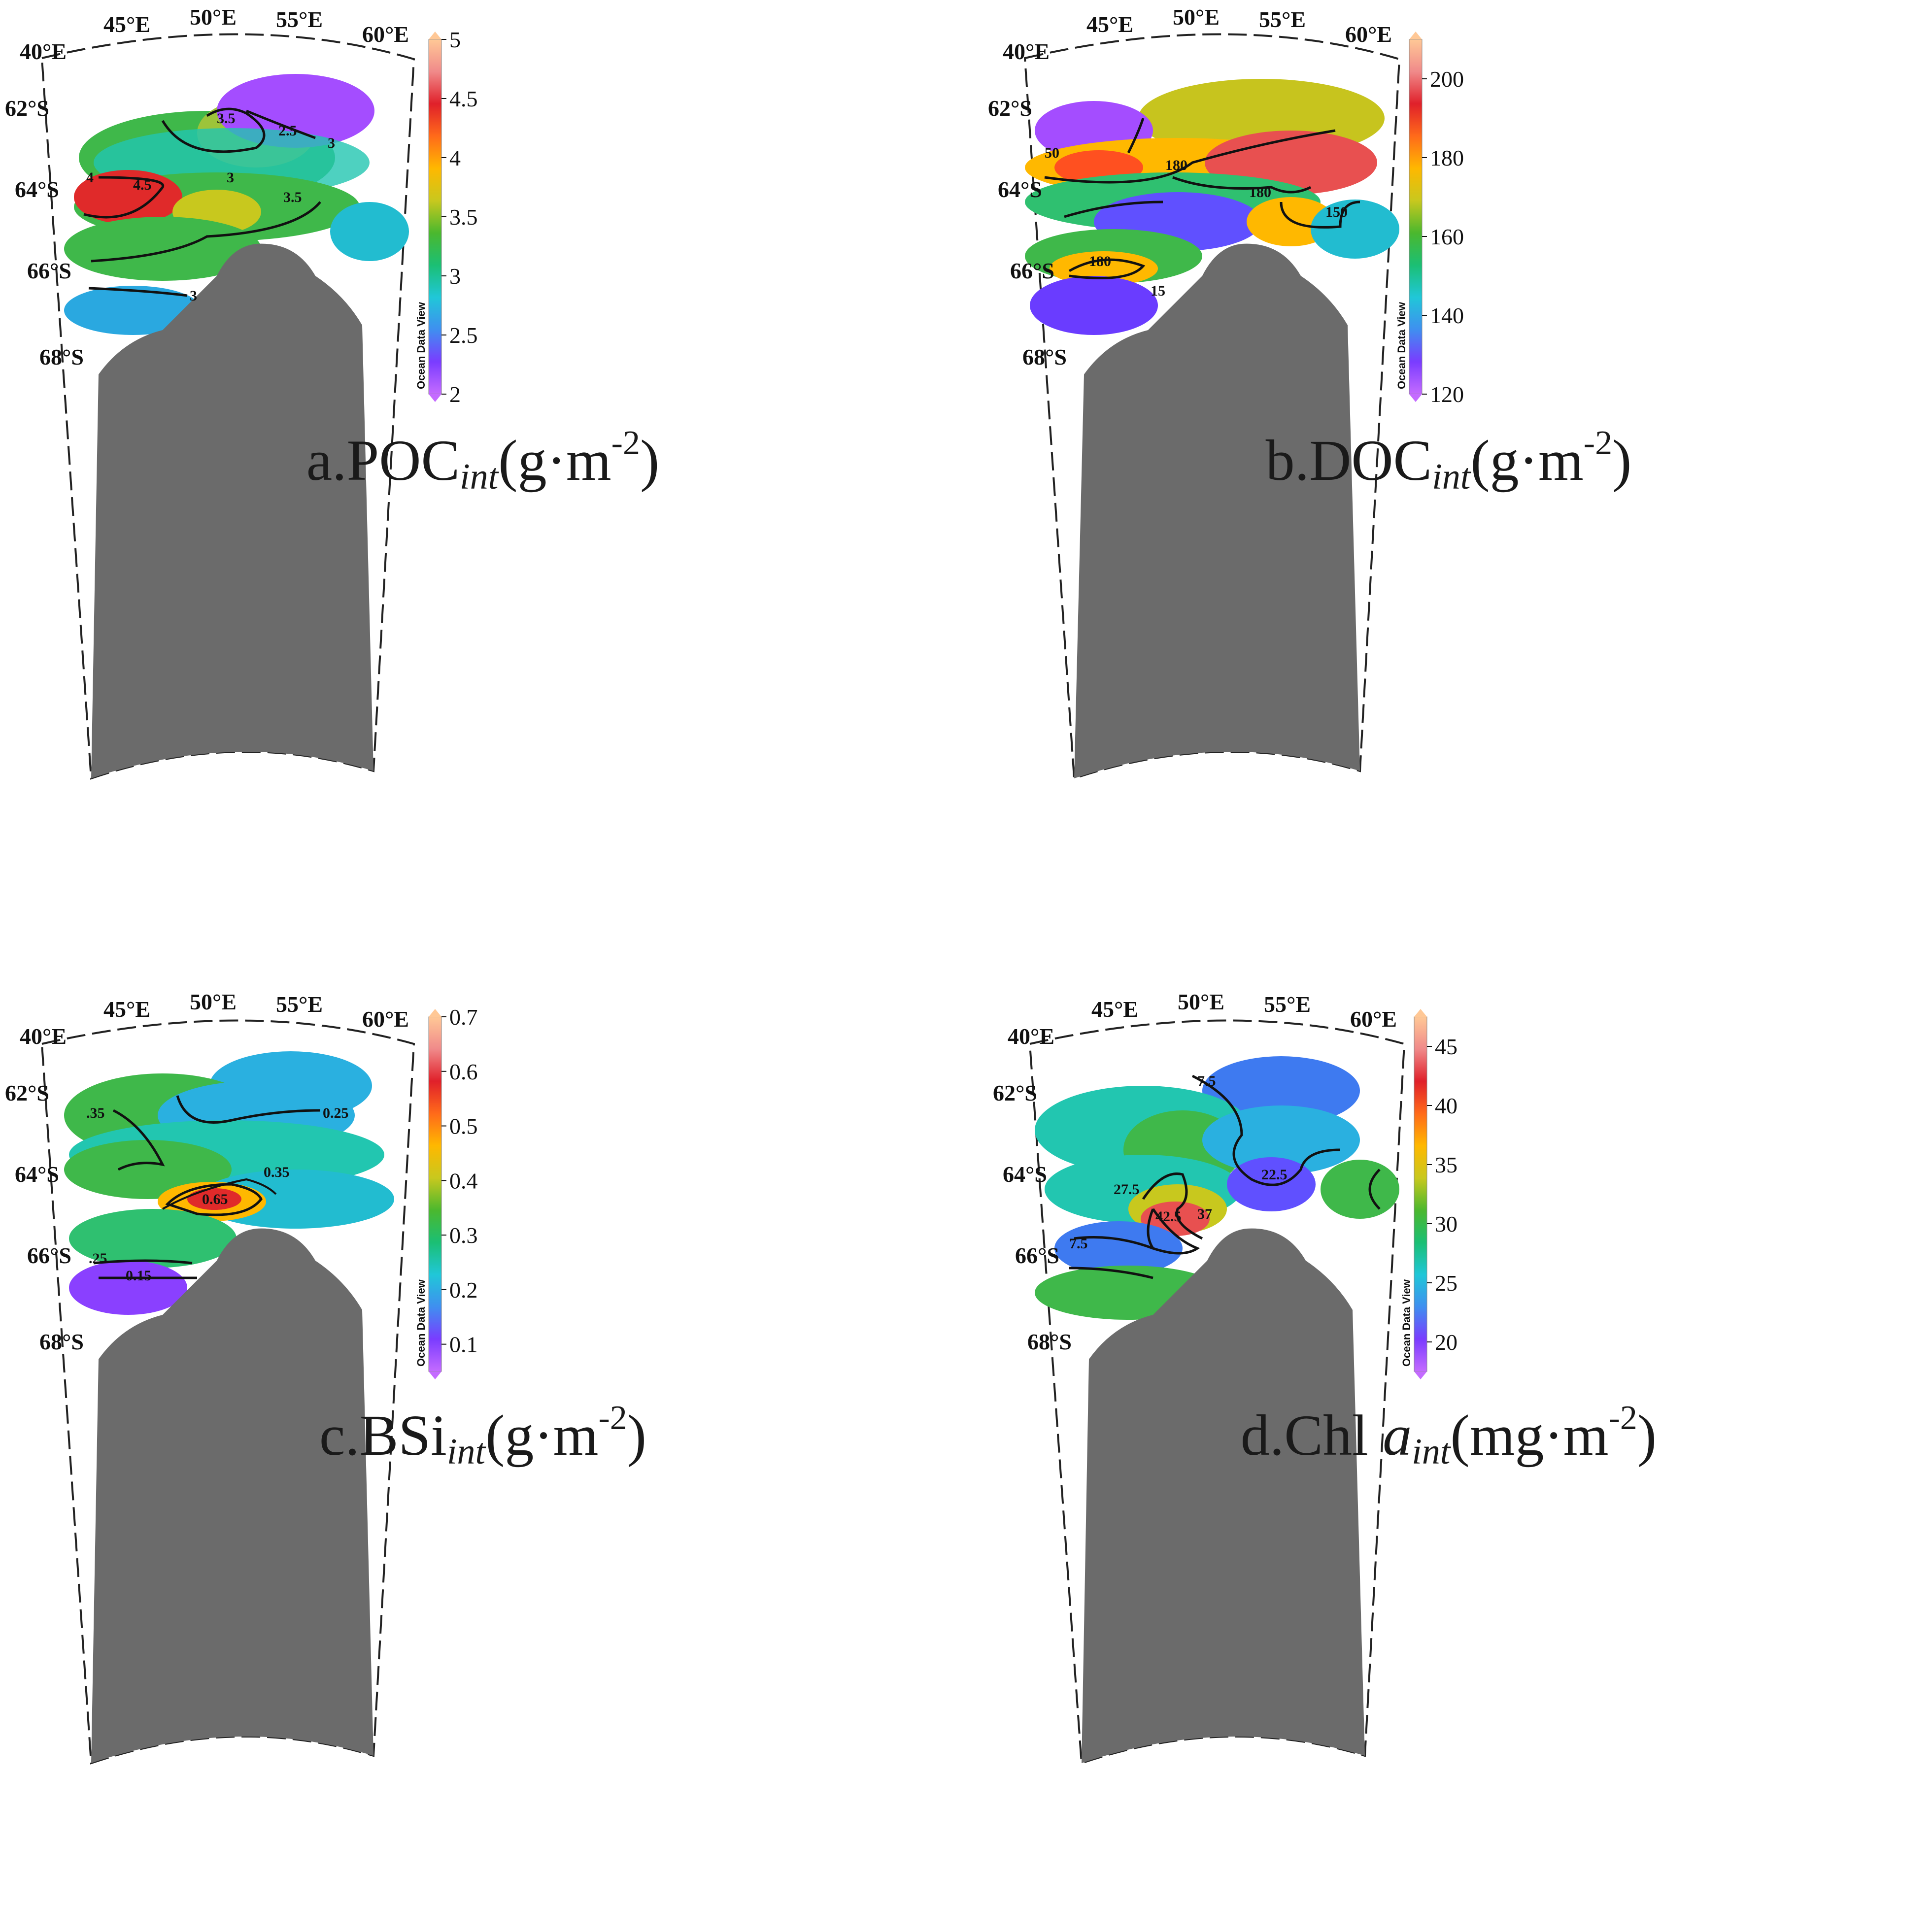  Describe the element at coordinates (1446, 1164) in the screenshot. I see `colorbar-tick-label: 35` at that location.